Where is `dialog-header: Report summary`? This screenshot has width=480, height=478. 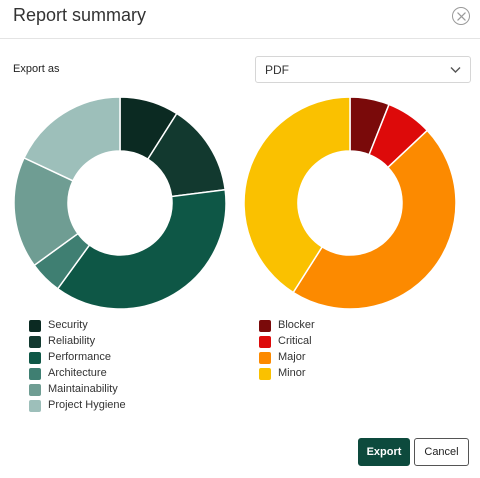
dialog-header: Report summary is located at coordinates (240, 19).